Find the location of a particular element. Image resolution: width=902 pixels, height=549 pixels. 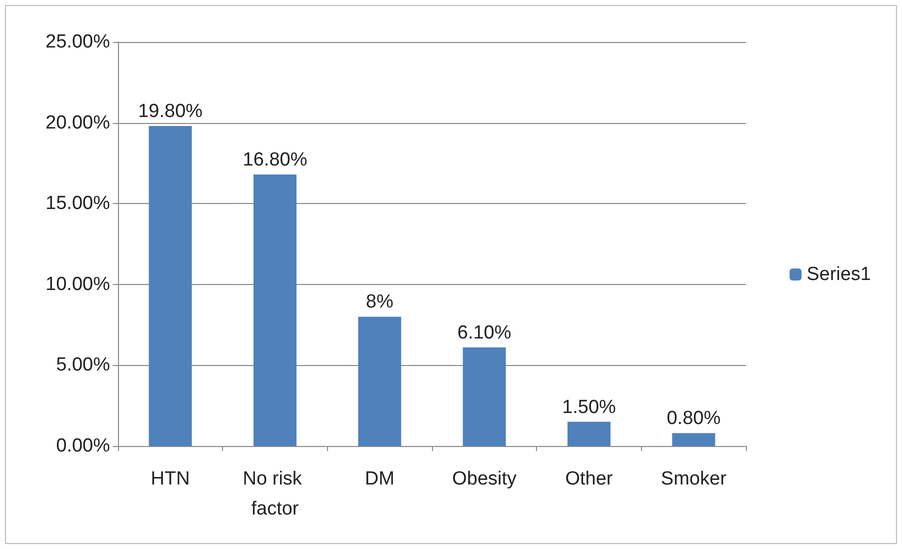

y-tick-label: 15.00% is located at coordinates (78, 203).